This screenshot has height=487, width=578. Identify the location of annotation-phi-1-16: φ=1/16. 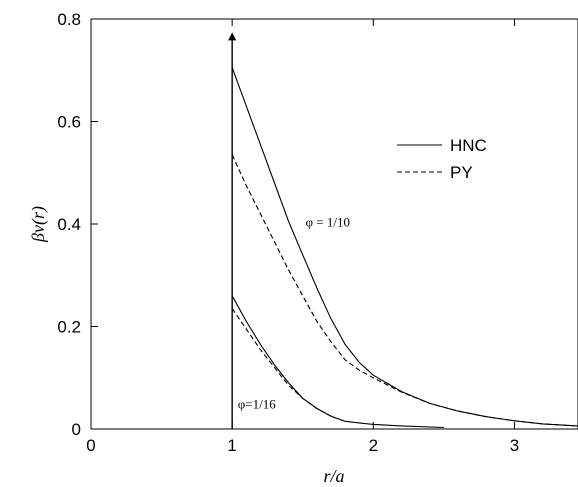
(257, 404).